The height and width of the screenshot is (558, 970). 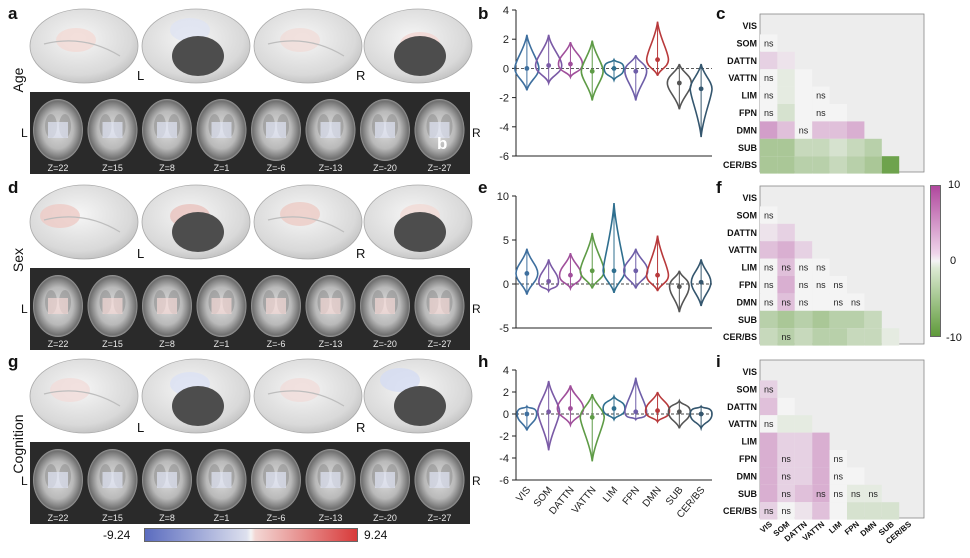 What do you see at coordinates (385, 344) in the screenshot?
I see `slice-label: Z=-20` at bounding box center [385, 344].